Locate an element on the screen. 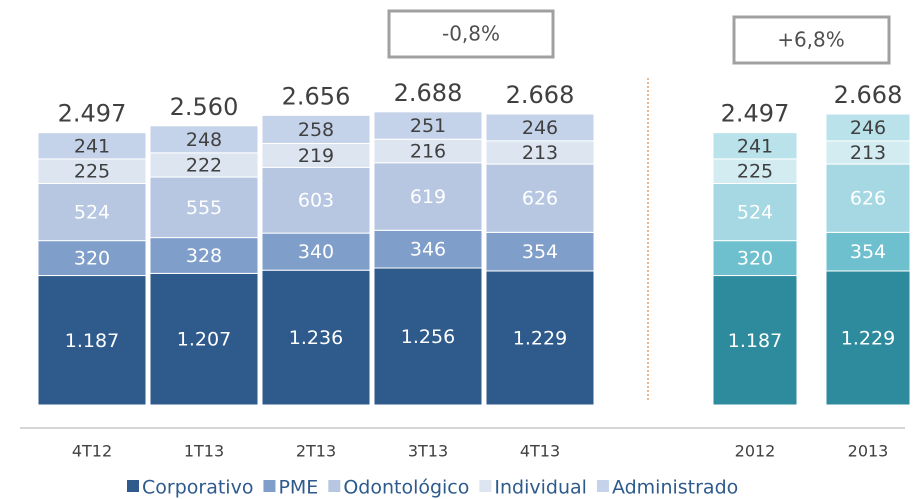  total-label: 2.688 is located at coordinates (428, 93).